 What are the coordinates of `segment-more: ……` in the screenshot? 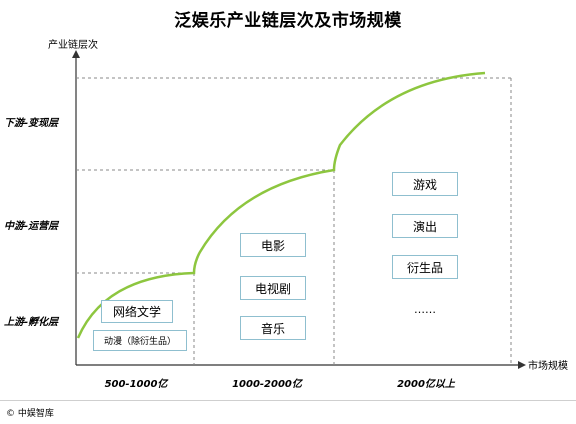 It's located at (425, 309).